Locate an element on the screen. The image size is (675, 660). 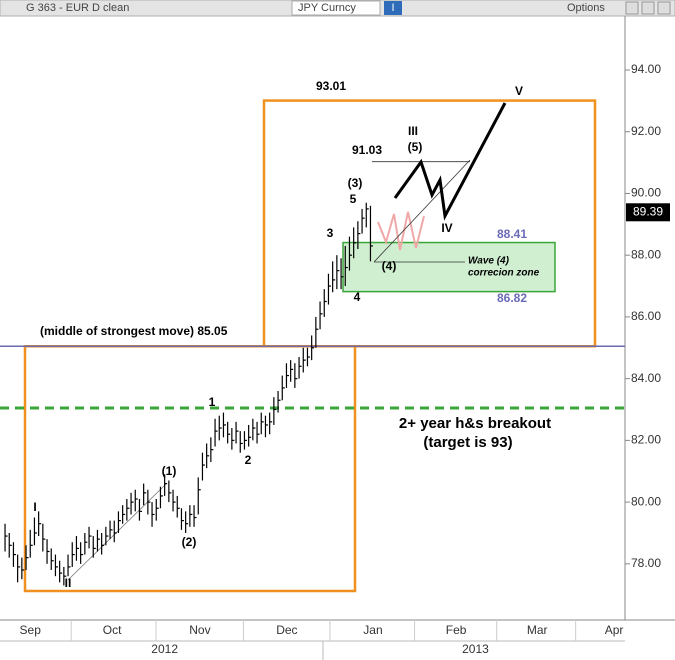
x-tick-label: Nov is located at coordinates (199, 630).